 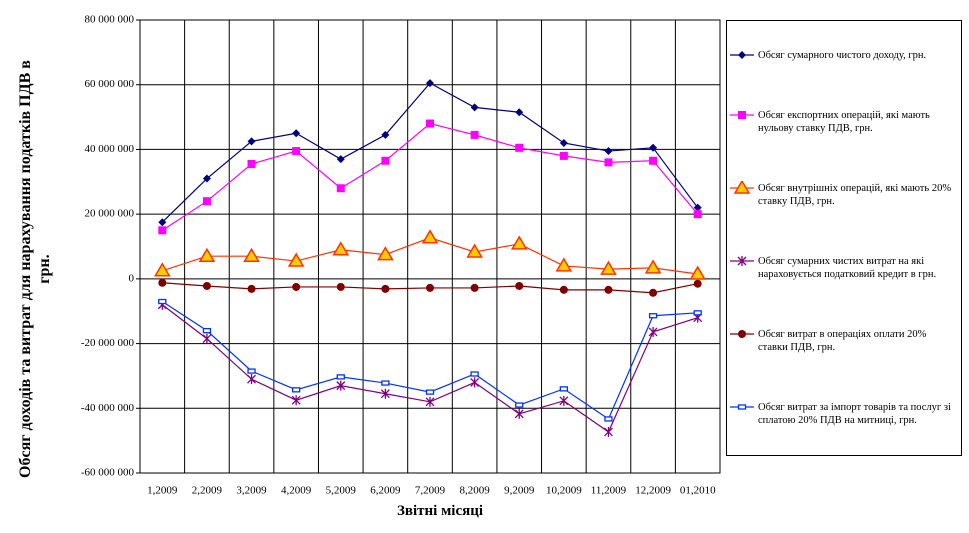 I want to click on x-tick-label: 9,2009, so click(x=519, y=491).